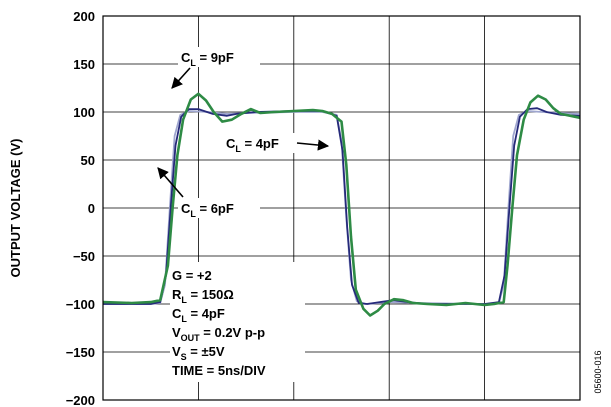  What do you see at coordinates (207, 210) in the screenshot?
I see `svg-text: CL = 6pF` at bounding box center [207, 210].